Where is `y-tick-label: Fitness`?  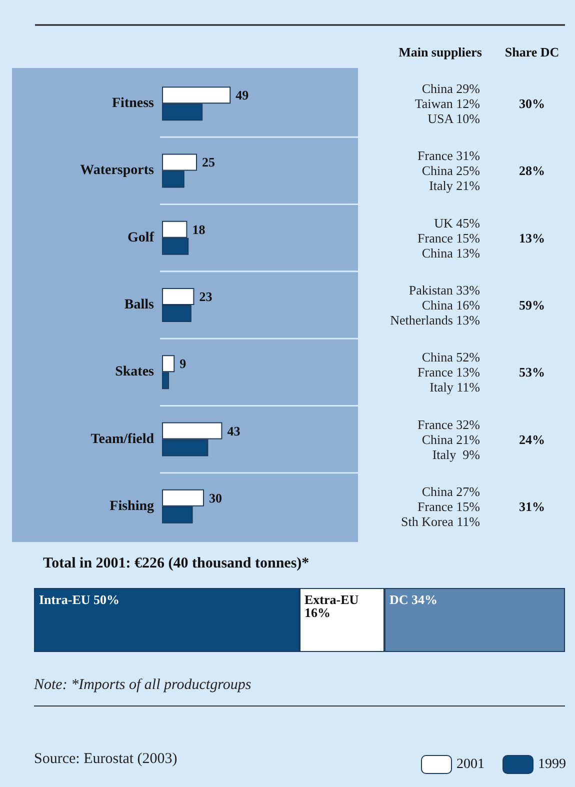 y-tick-label: Fitness is located at coordinates (133, 104).